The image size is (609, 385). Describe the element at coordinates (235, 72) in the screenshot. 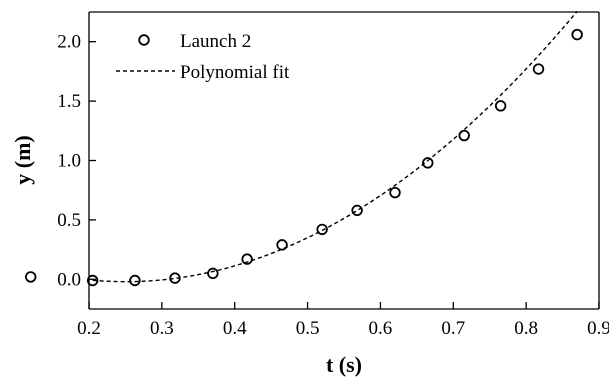

I see `legend-label-fit: Polynomial fit` at that location.